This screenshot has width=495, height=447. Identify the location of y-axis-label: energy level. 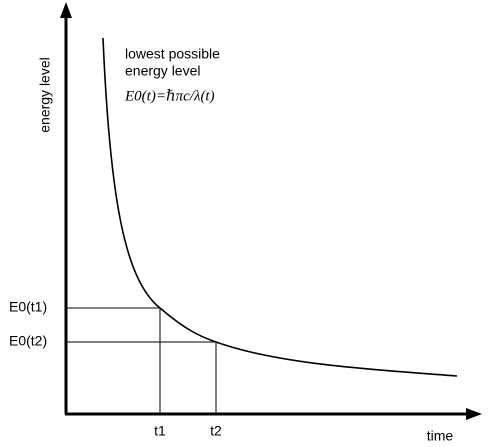
(45, 95).